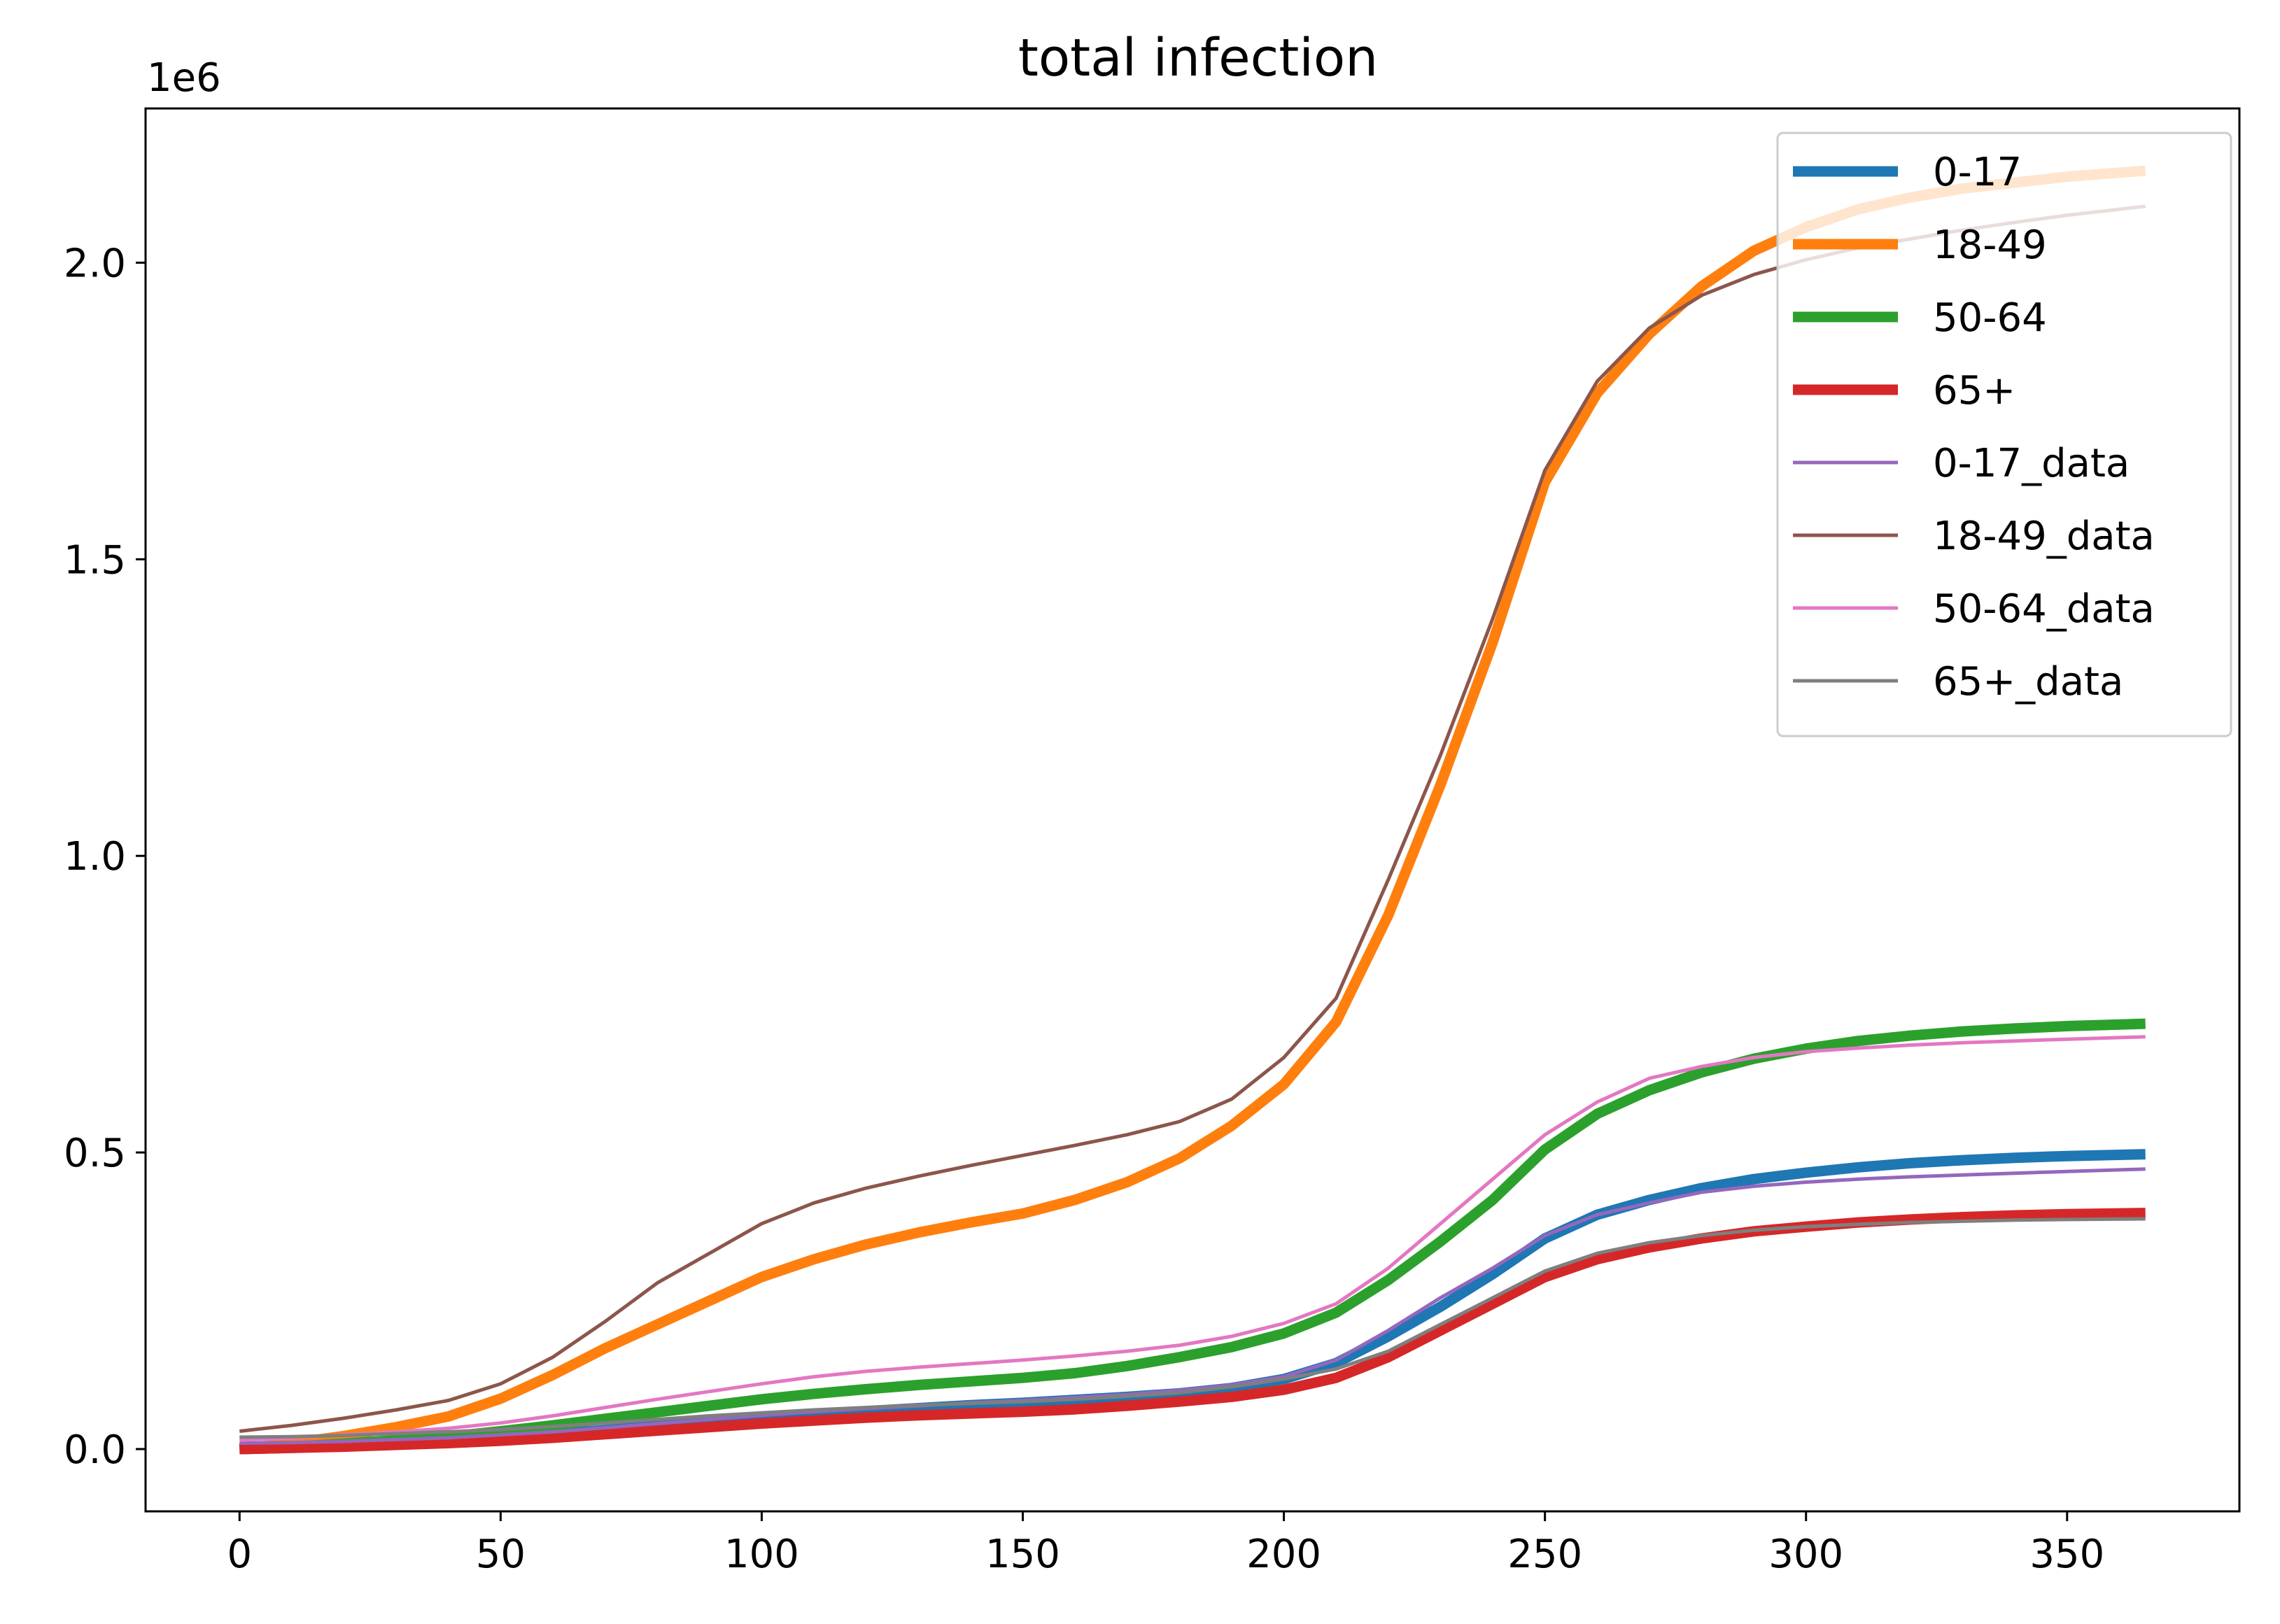  Describe the element at coordinates (2028, 682) in the screenshot. I see `legend-label: 65+_data` at that location.